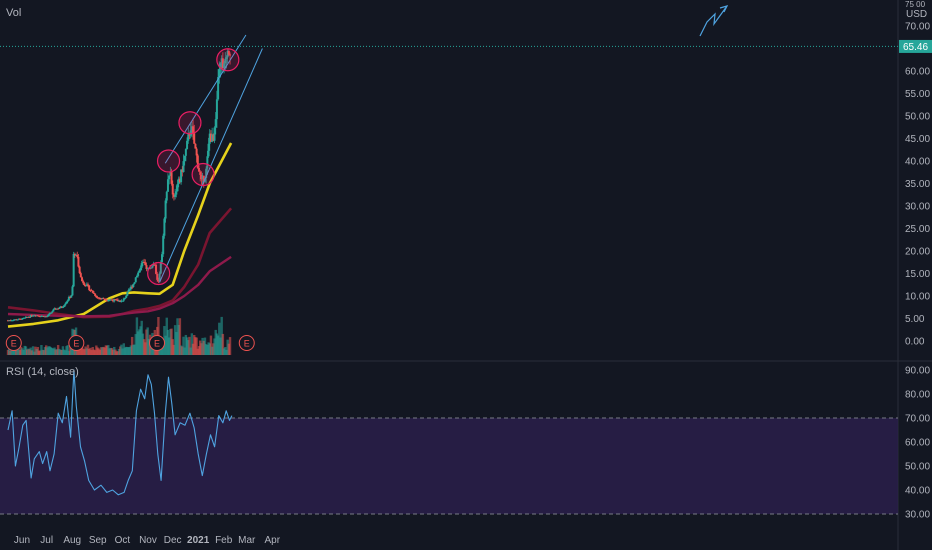  Describe the element at coordinates (916, 14) in the screenshot. I see `currency-label: USD` at that location.